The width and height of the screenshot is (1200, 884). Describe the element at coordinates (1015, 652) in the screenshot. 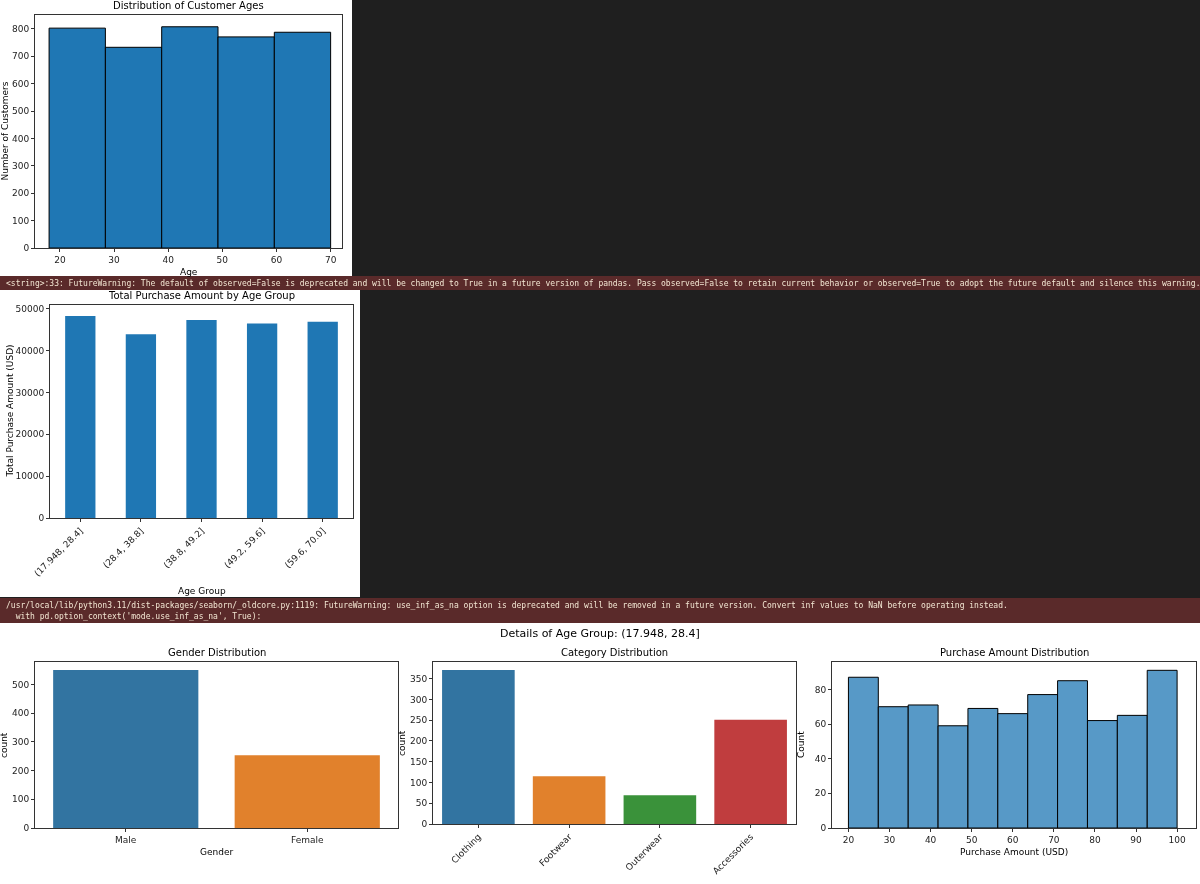

I see `chart-title: Purchase Amount Distribution` at that location.